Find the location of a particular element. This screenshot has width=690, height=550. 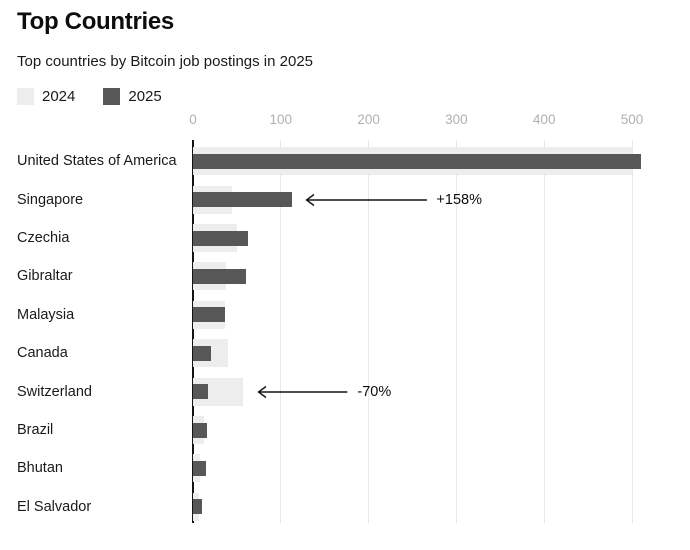

legend-item-2025: 2025 is located at coordinates (132, 96).